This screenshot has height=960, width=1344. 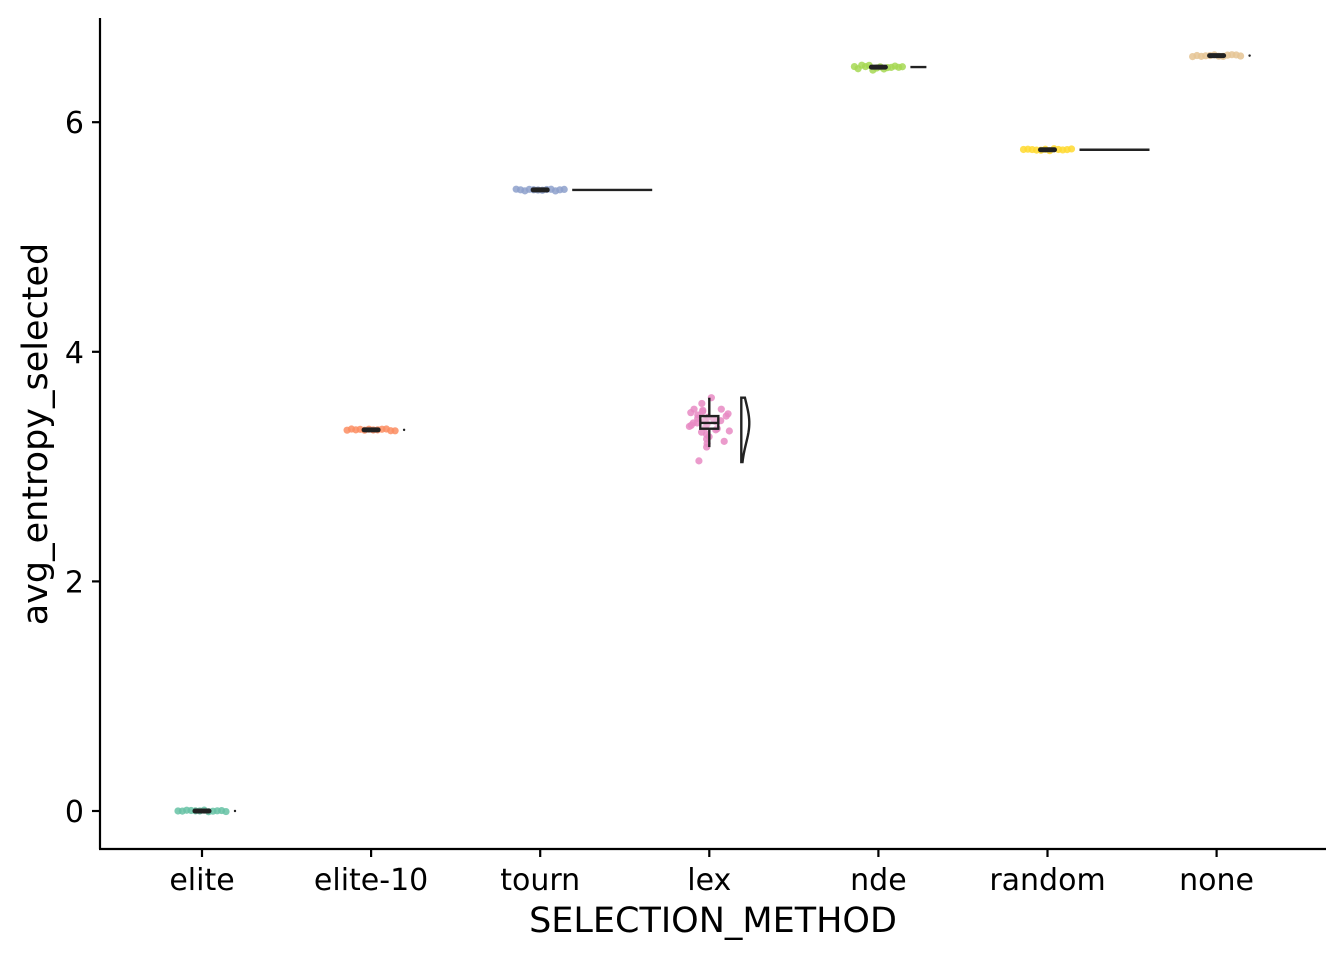 What do you see at coordinates (74, 353) in the screenshot?
I see `y-tick-label: 4` at bounding box center [74, 353].